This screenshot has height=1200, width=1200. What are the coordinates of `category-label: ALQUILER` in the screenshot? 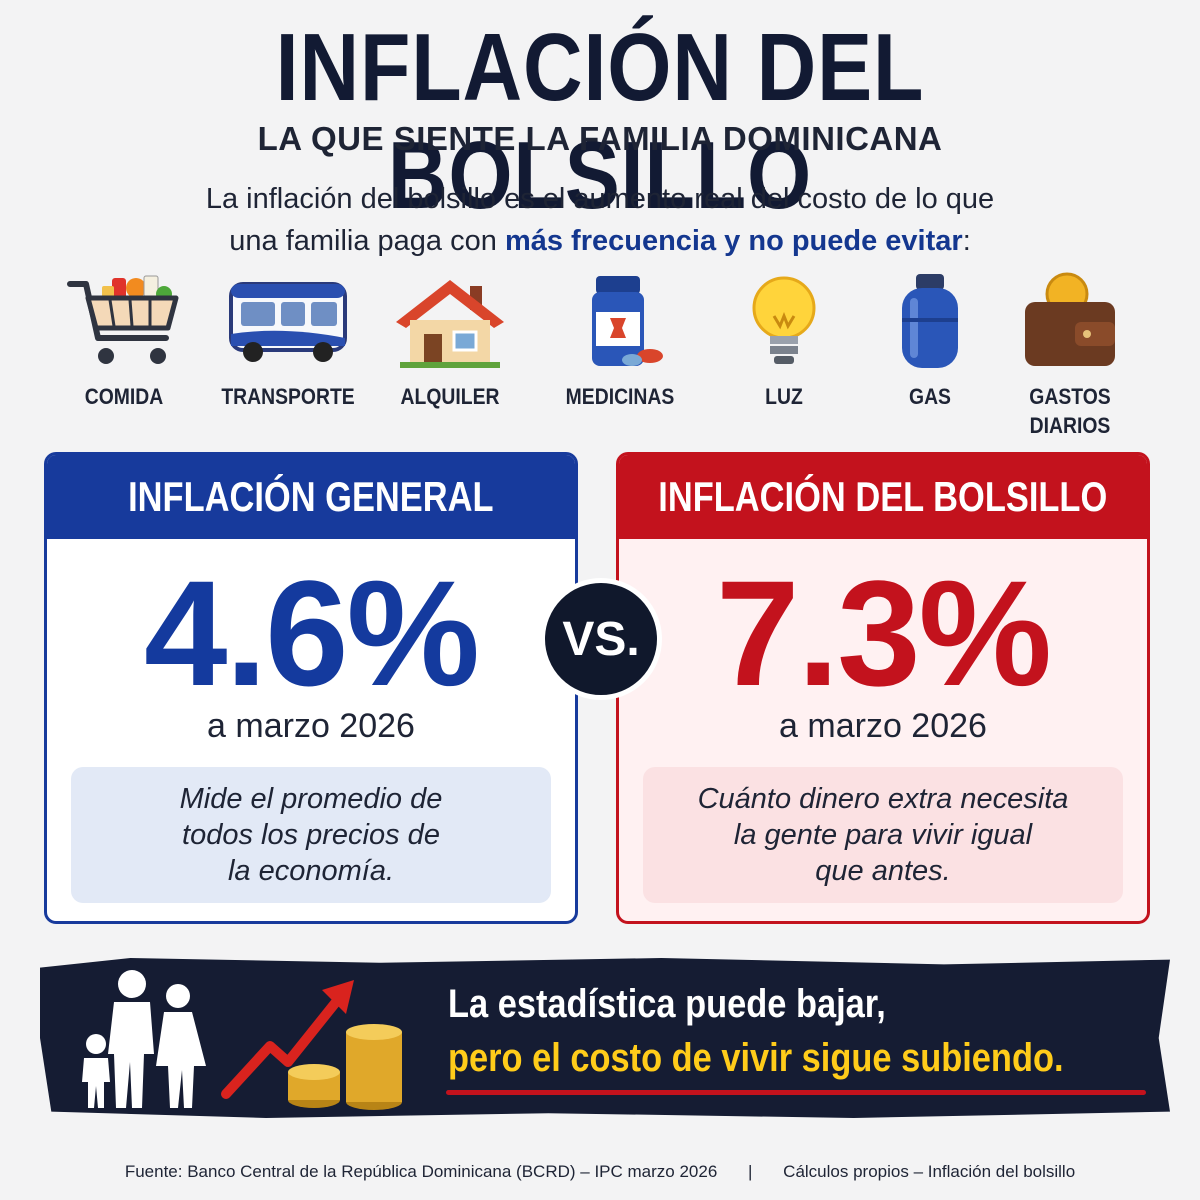 It's located at (450, 396).